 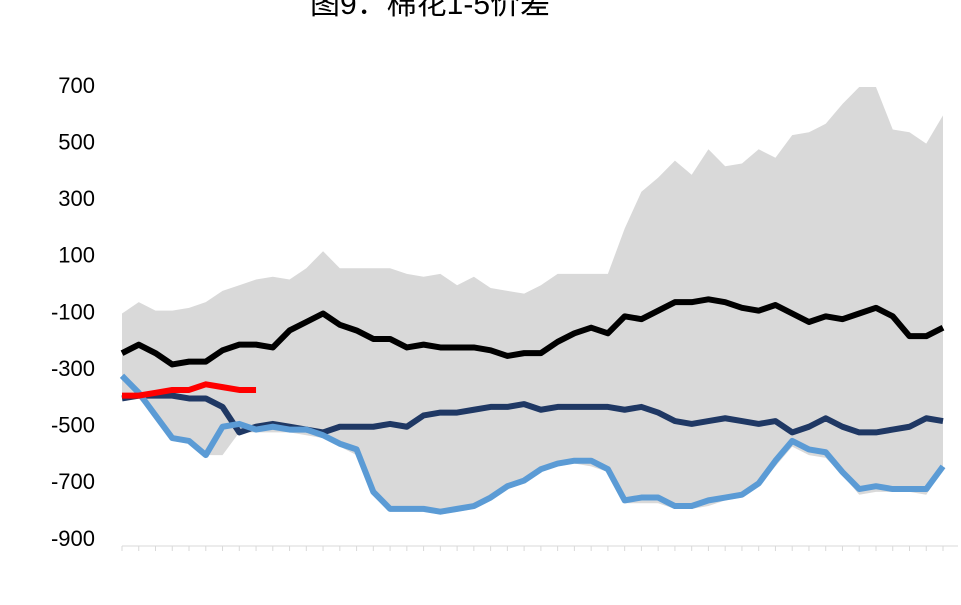 I want to click on chart-title: 图9：棉花1-5价差, so click(x=430, y=10).